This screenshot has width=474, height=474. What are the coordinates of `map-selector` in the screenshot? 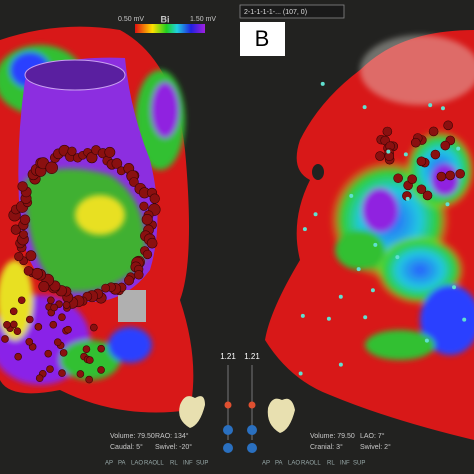 It's located at (292, 11).